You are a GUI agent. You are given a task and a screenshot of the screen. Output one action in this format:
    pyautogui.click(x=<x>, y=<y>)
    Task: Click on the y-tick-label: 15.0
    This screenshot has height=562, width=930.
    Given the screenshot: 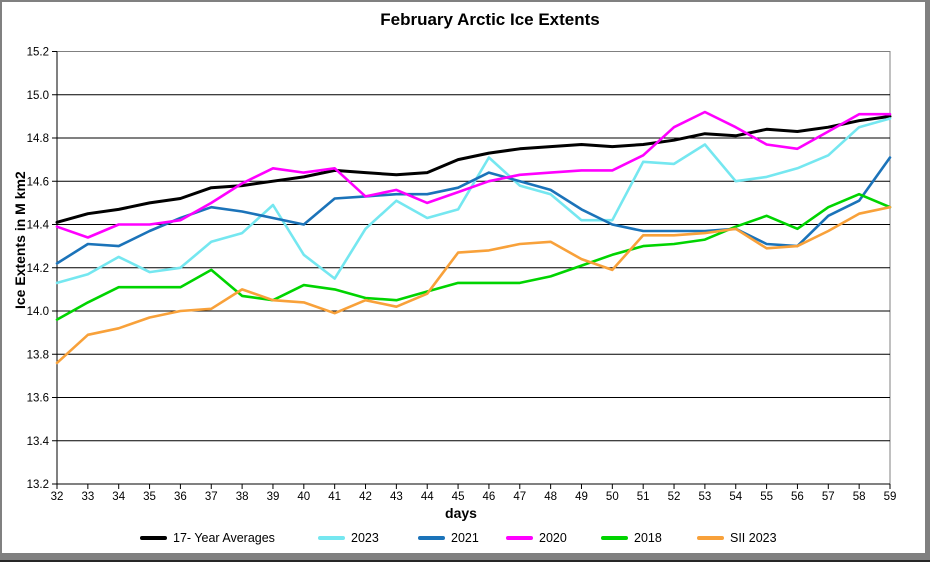 What is the action you would take?
    pyautogui.click(x=38, y=96)
    